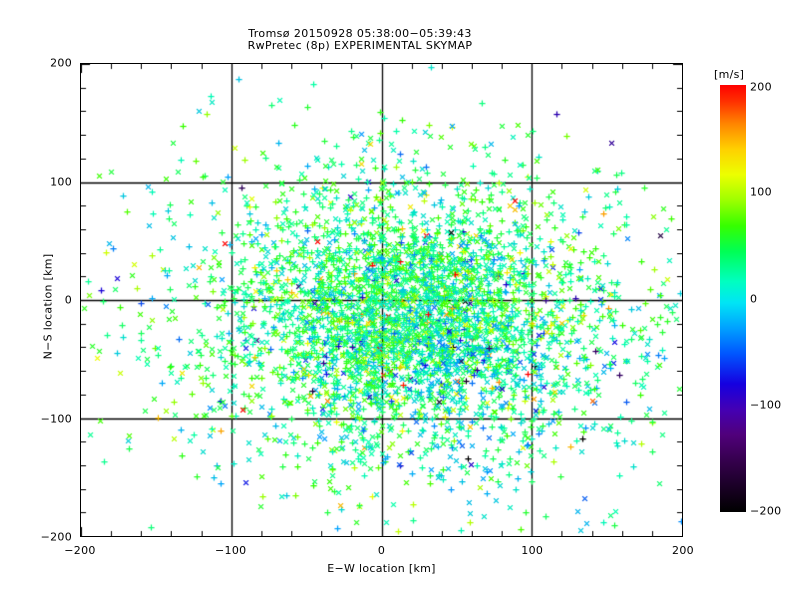 The height and width of the screenshot is (600, 800). What do you see at coordinates (532, 550) in the screenshot?
I see `x-tick-label-3: 100` at bounding box center [532, 550].